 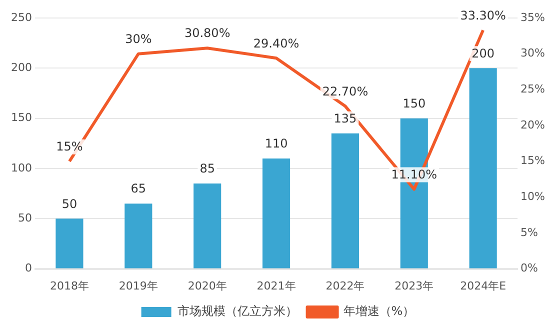 I want to click on x-tick-label: 2023年, so click(x=414, y=285).